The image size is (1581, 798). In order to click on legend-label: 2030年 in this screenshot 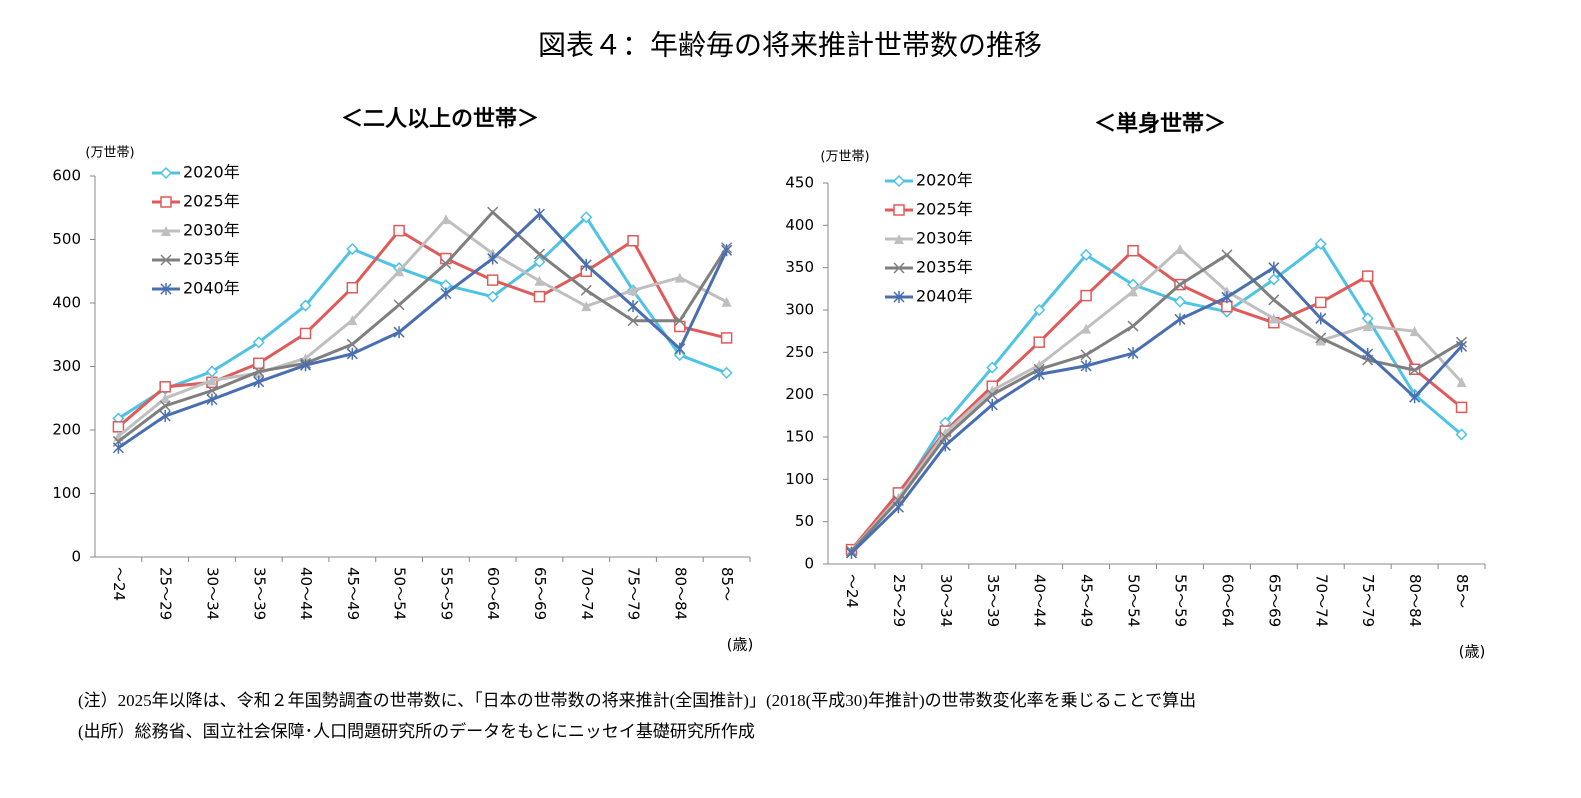, I will do `click(944, 238)`.